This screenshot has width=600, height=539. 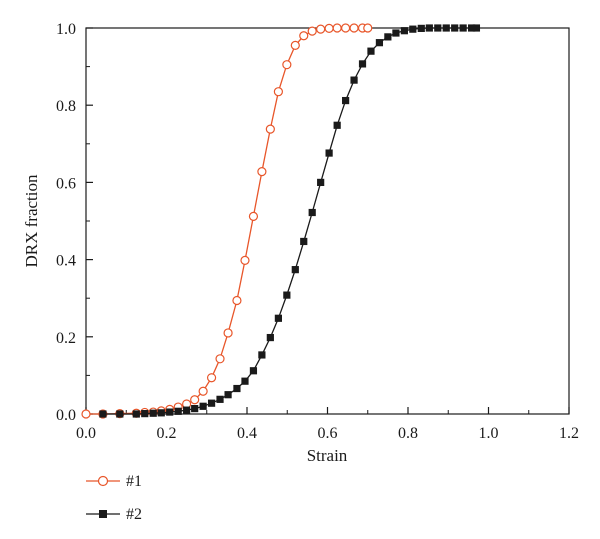 I want to click on legend-item-2: #2, so click(x=114, y=514).